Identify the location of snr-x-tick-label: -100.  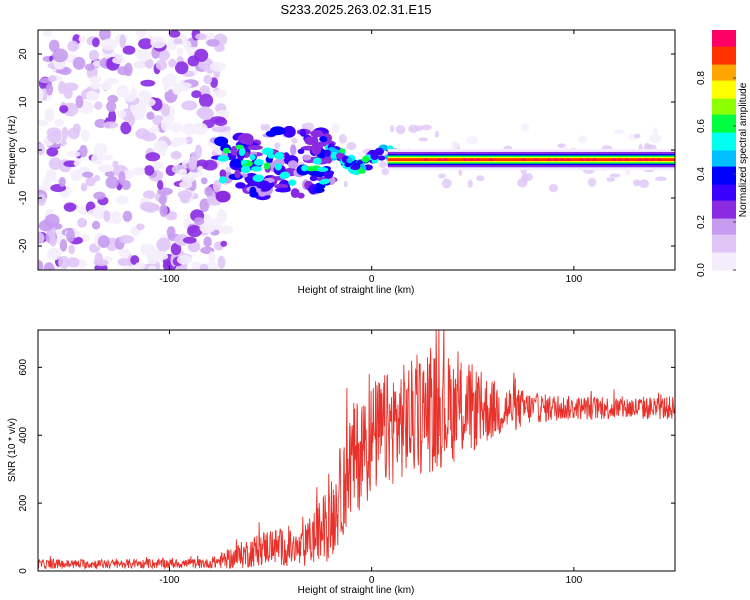
(169, 580).